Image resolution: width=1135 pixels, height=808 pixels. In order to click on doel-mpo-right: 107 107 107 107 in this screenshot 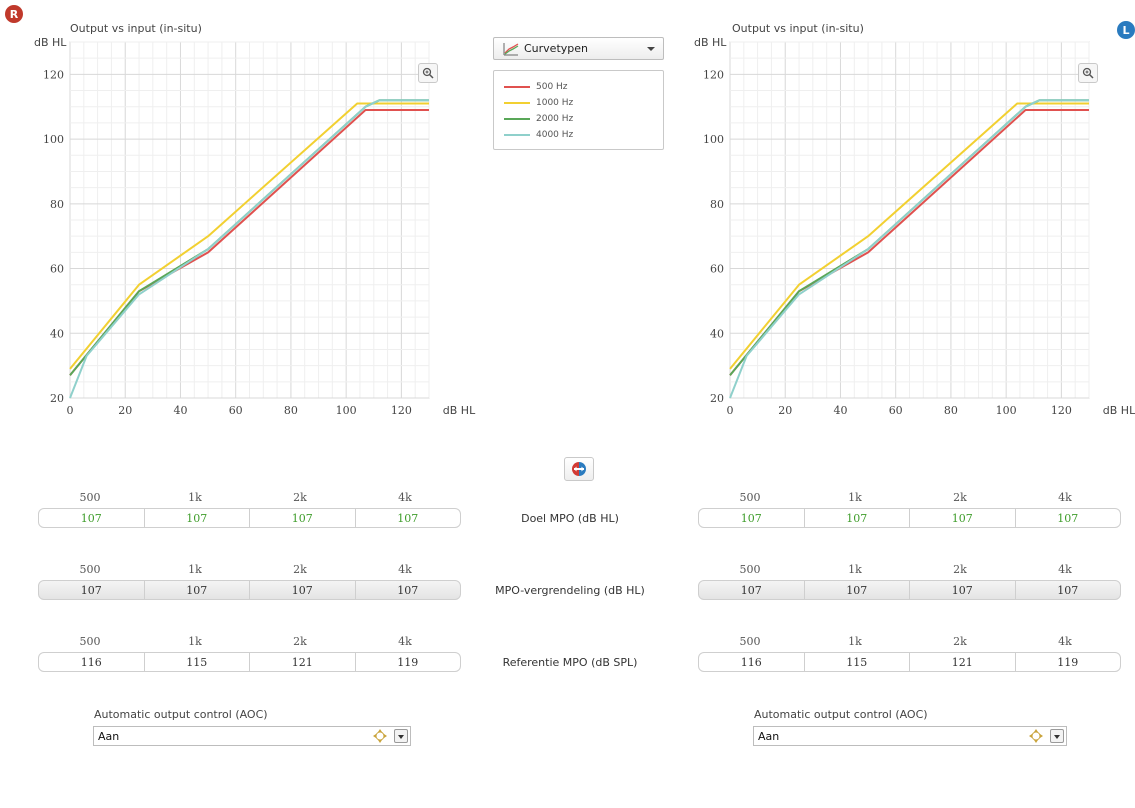, I will do `click(249, 518)`.